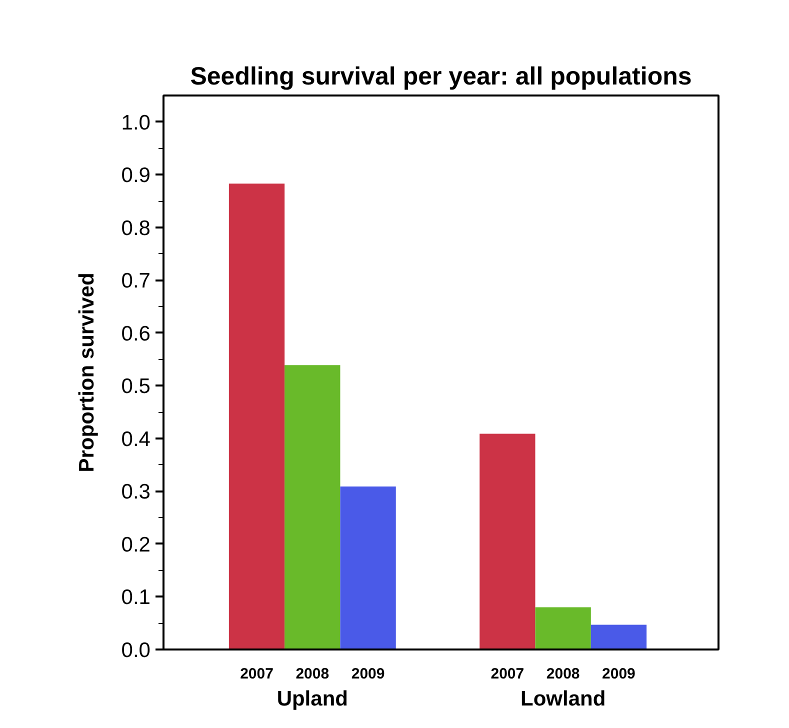 This screenshot has width=789, height=728. Describe the element at coordinates (563, 674) in the screenshot. I see `text: 2008` at that location.